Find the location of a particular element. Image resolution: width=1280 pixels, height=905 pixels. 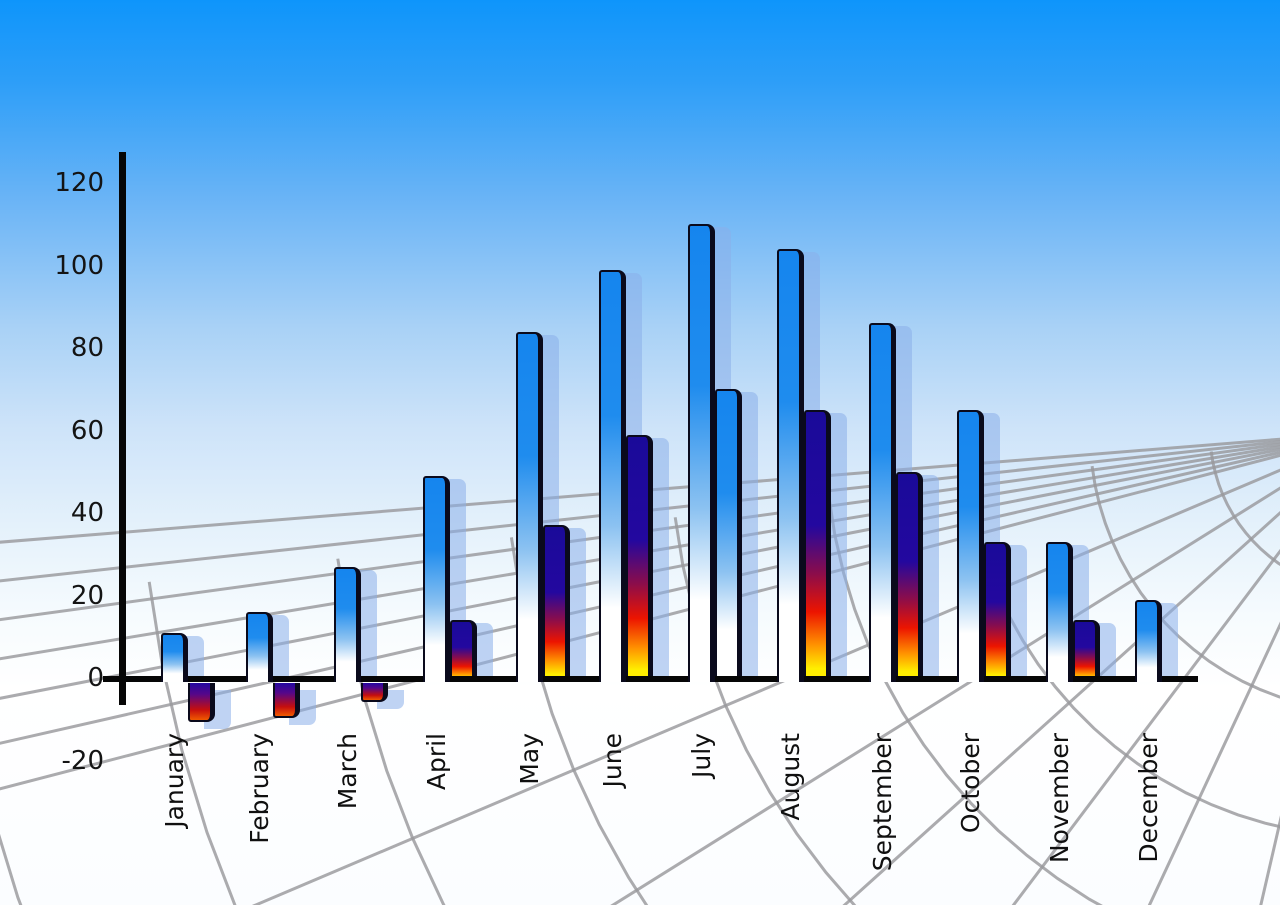

bar-september-primary is located at coordinates (882, 502).